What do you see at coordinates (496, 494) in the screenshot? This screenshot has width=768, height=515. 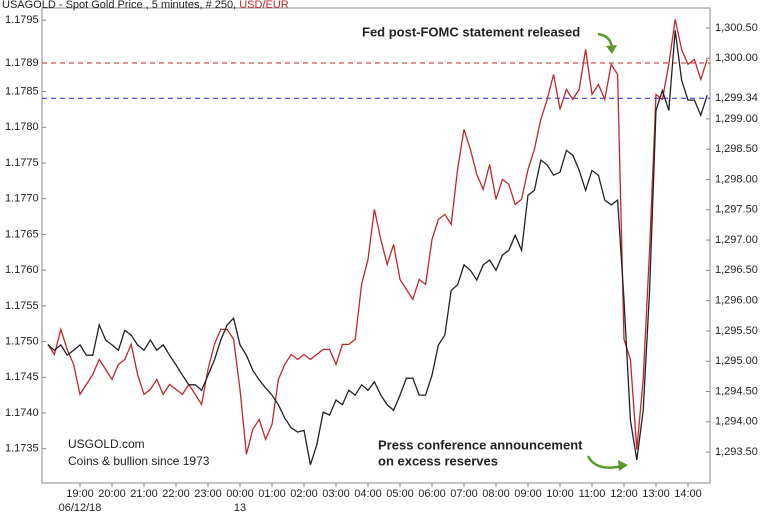 I see `x-tick-label: 08:00` at bounding box center [496, 494].